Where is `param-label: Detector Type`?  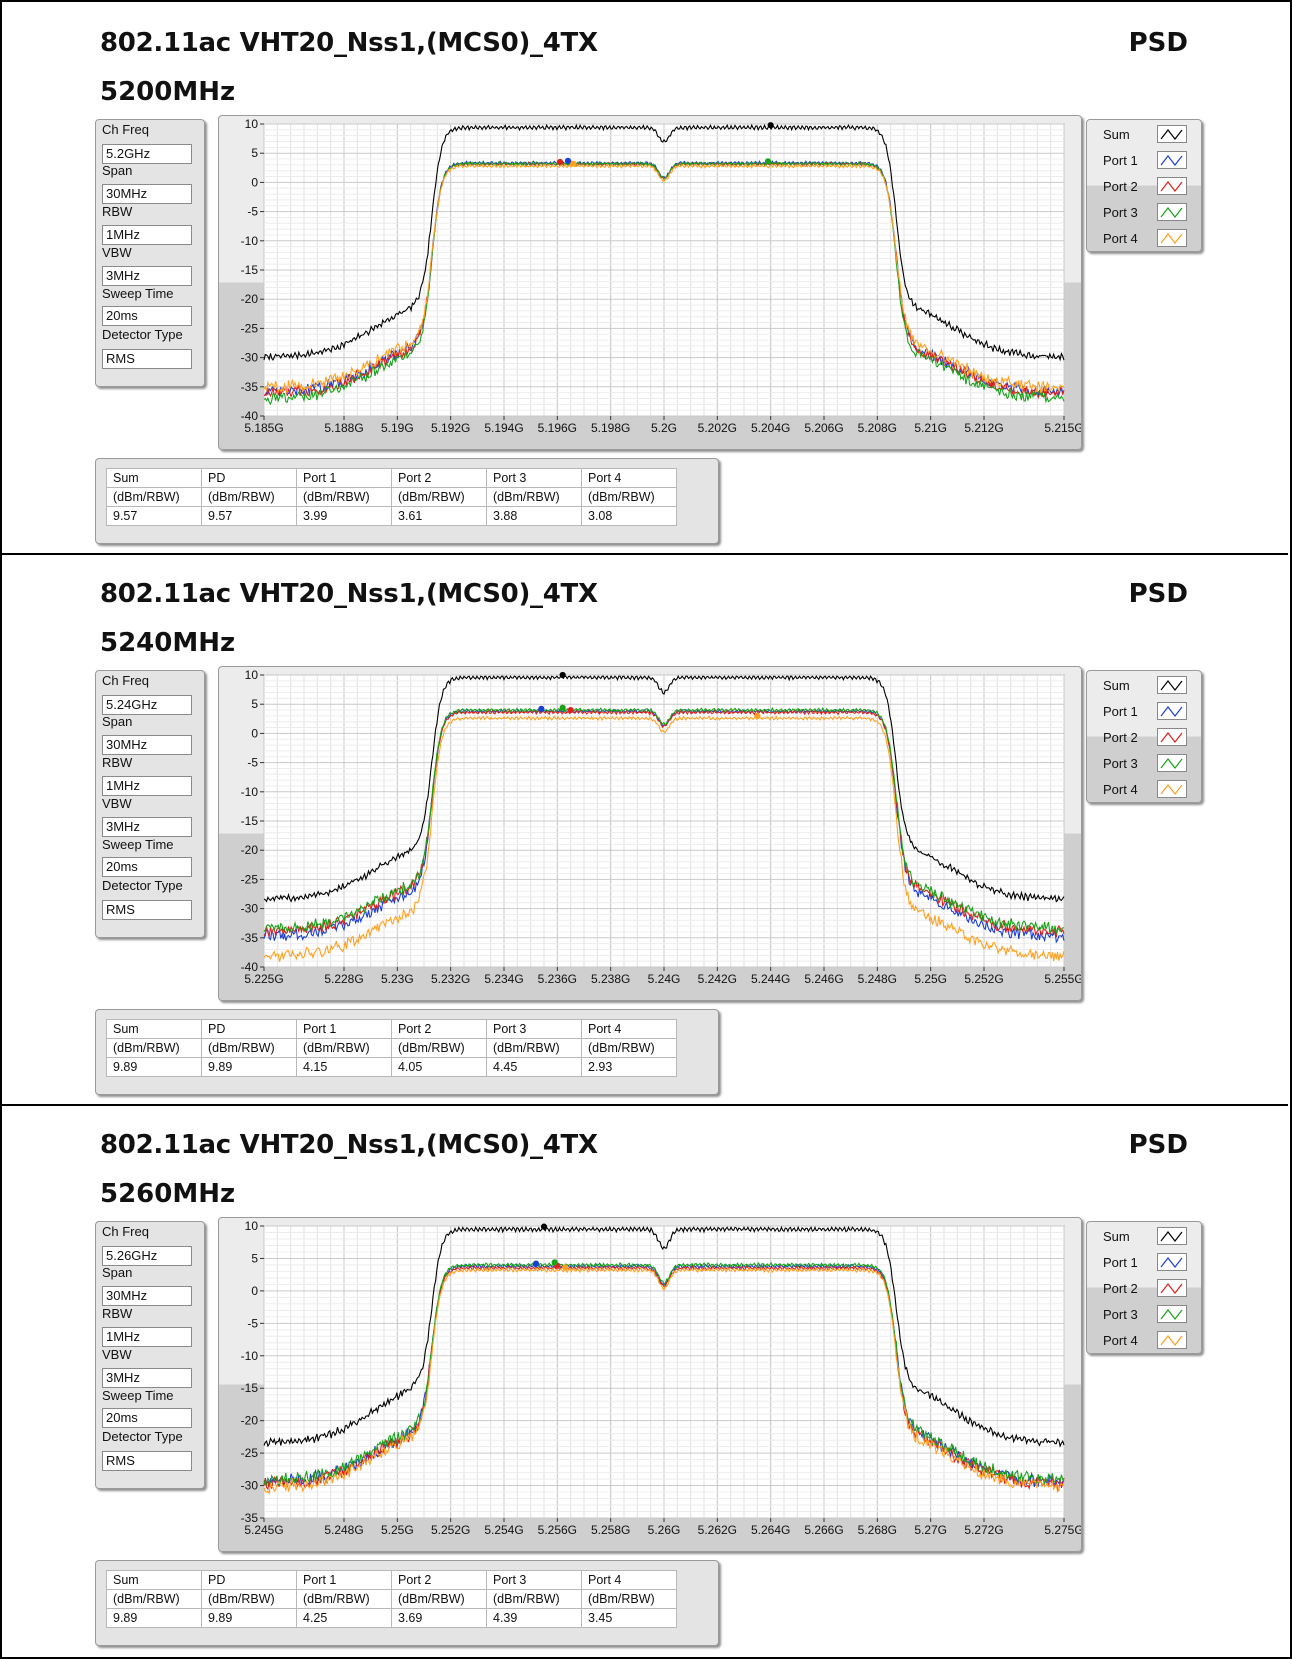
param-label: Detector Type is located at coordinates (142, 885).